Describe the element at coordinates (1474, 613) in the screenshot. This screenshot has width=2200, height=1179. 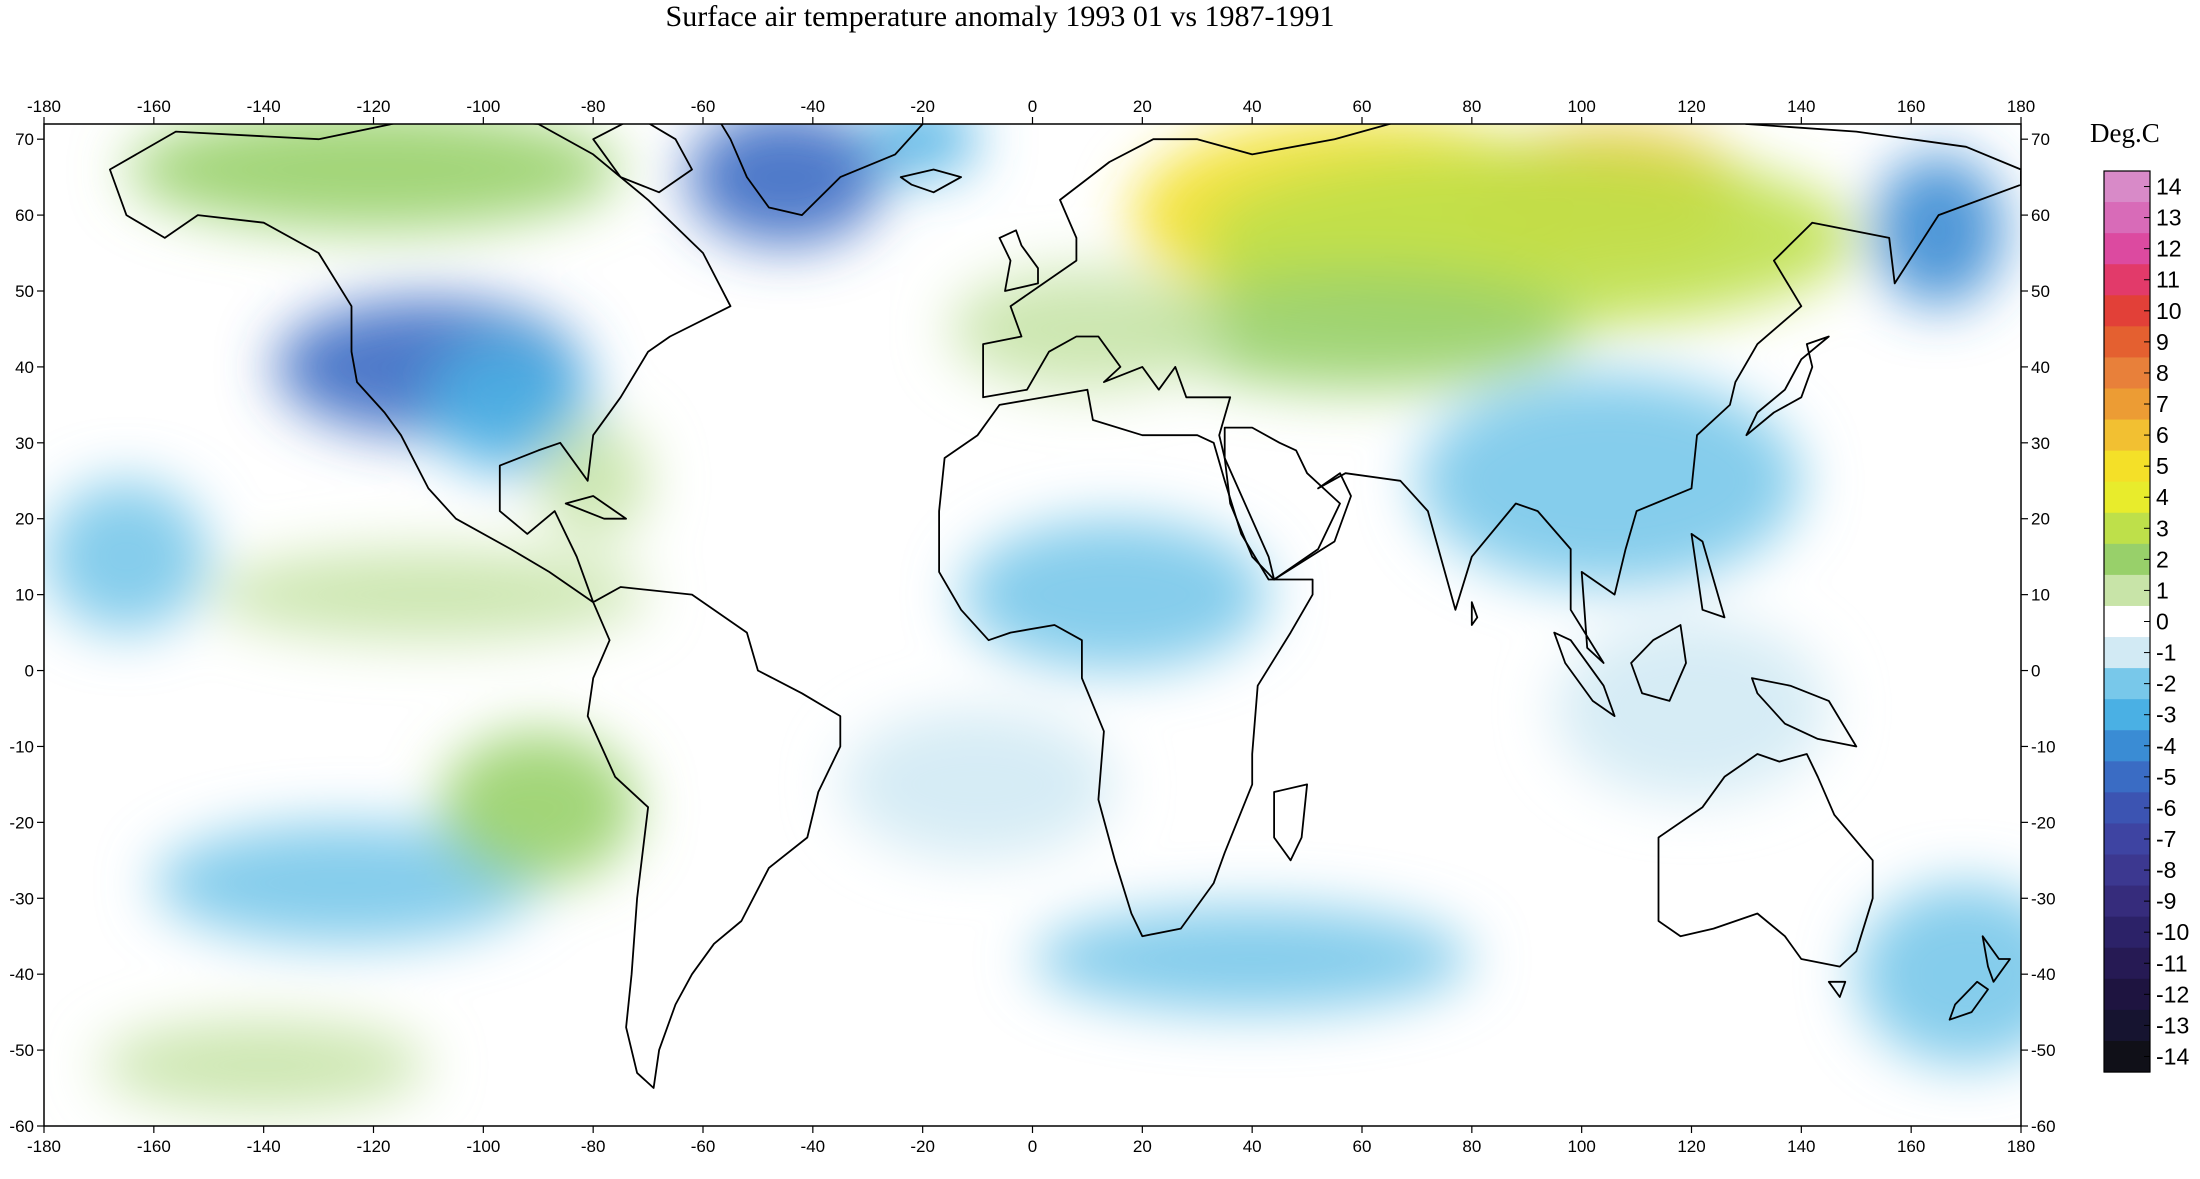
I see `landmass-sri-lanka` at that location.